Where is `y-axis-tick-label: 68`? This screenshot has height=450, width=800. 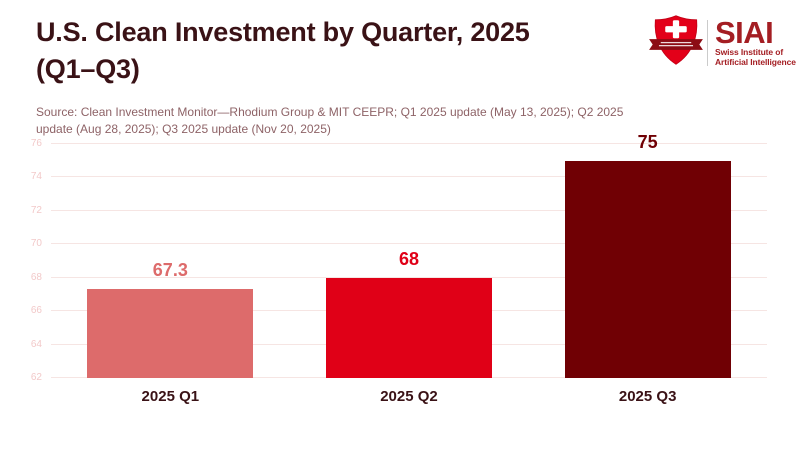 y-axis-tick-label: 68 is located at coordinates (36, 277).